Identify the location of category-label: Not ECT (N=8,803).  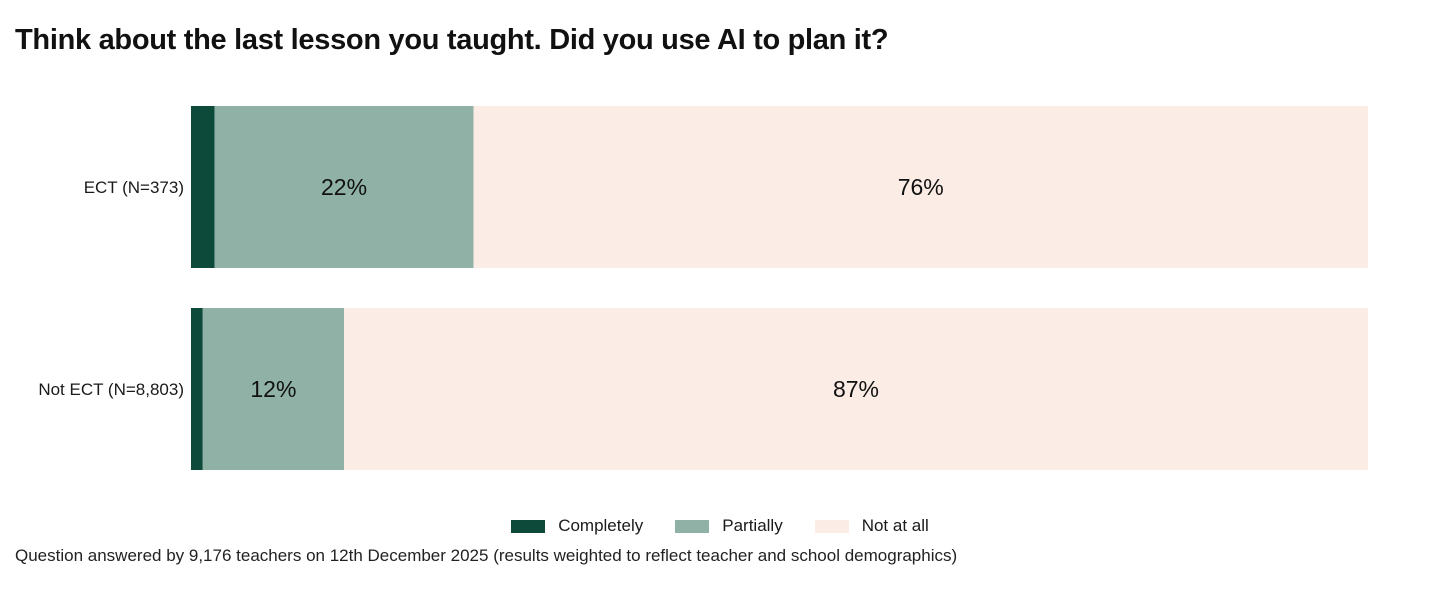
(111, 389).